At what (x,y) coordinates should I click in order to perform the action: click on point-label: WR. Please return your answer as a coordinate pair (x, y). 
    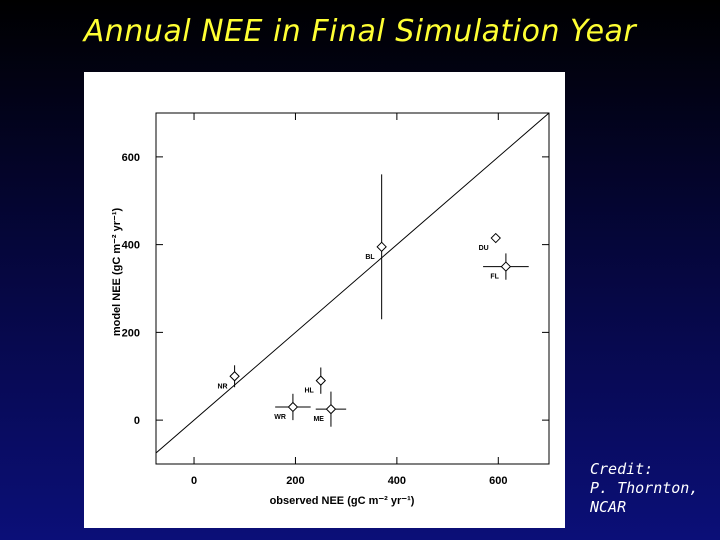
    Looking at the image, I should click on (280, 417).